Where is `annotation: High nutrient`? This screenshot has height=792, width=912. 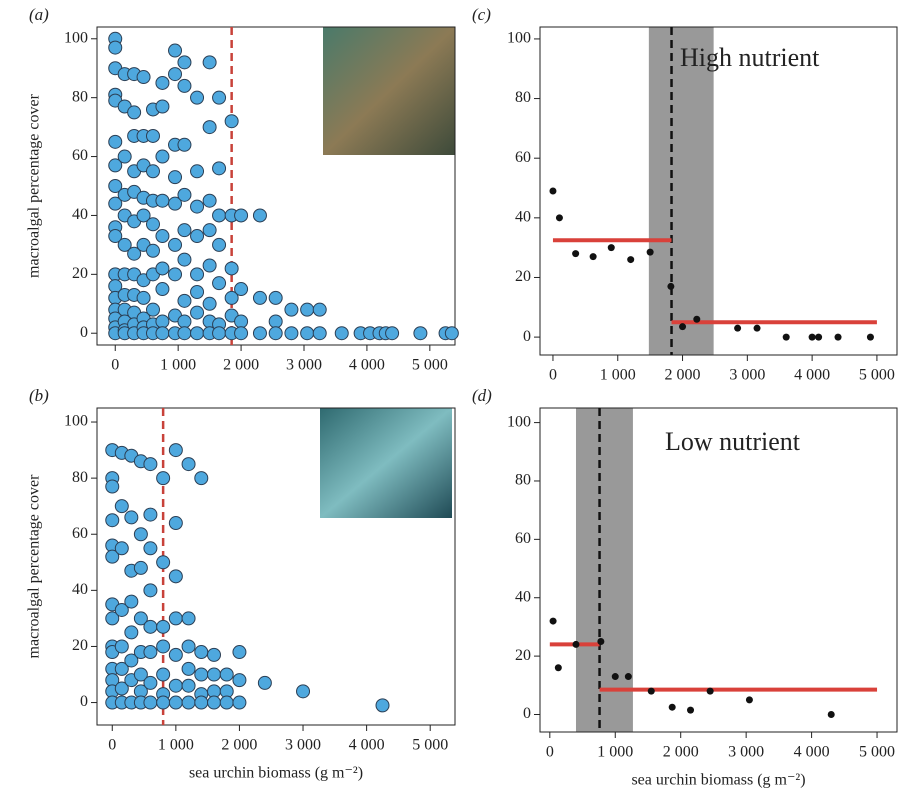
annotation: High nutrient is located at coordinates (750, 57).